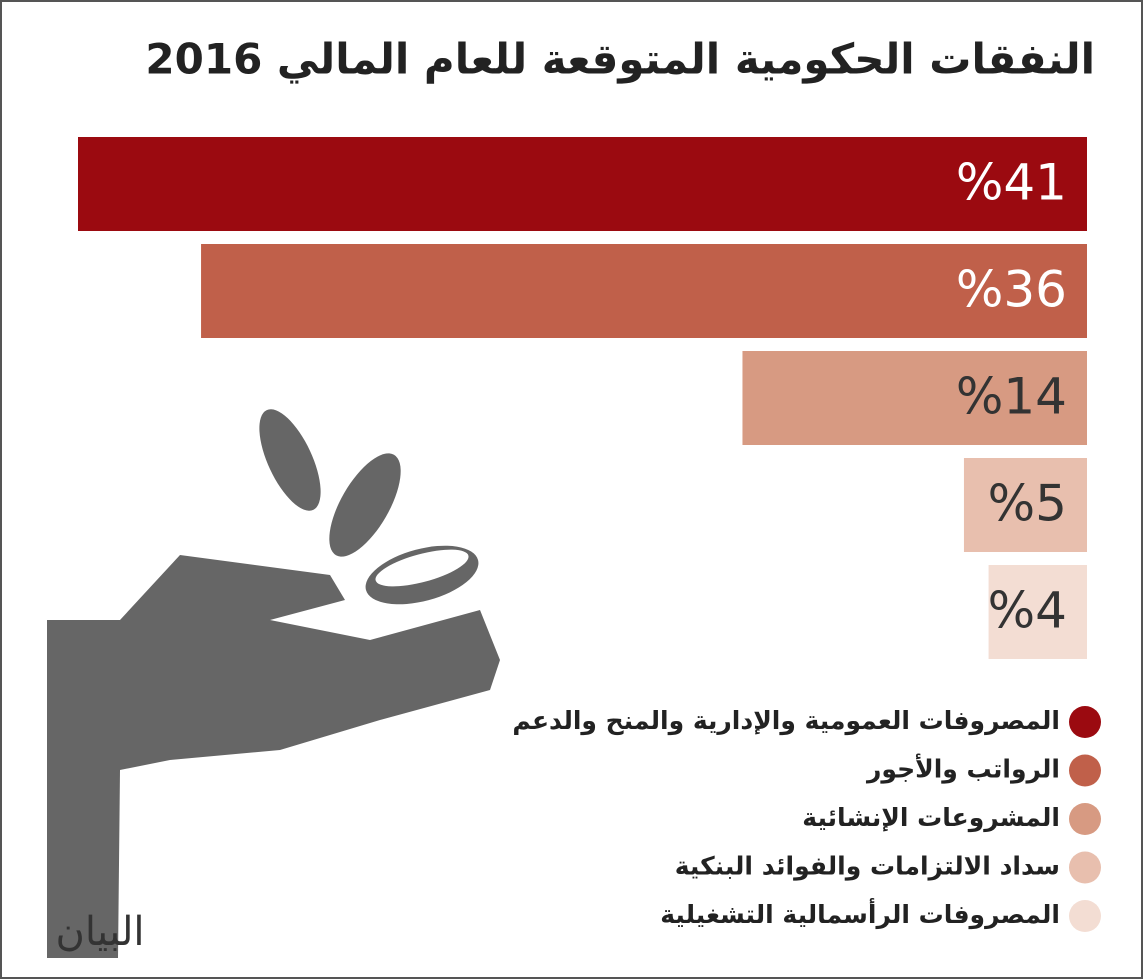 The image size is (1143, 979). I want to click on legend-label: المصروفات الرأسمالية التشغيلية, so click(860, 914).